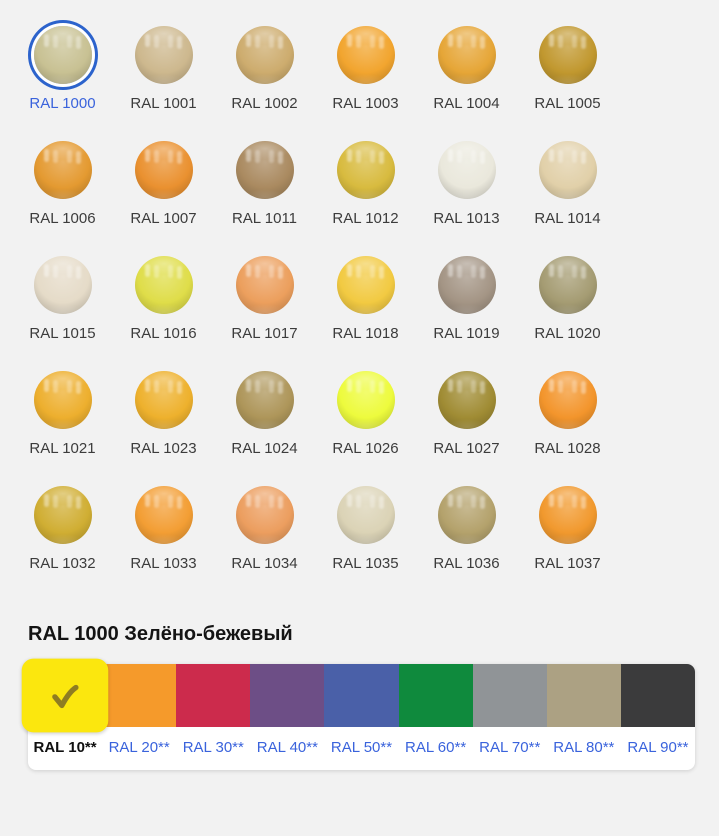  I want to click on color-grid-item: RAL 1024, so click(264, 428).